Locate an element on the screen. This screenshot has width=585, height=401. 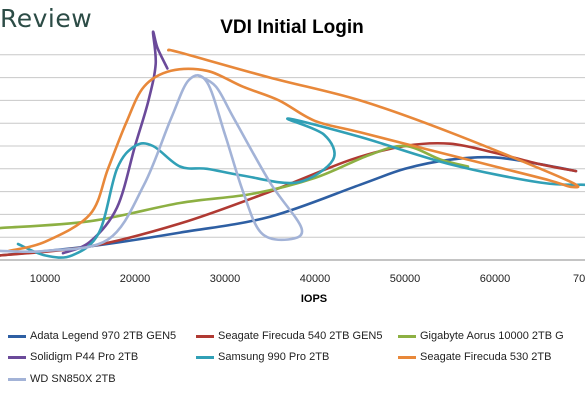
legend-item: Adata Legend 970 2TB GEN5 is located at coordinates (92, 336).